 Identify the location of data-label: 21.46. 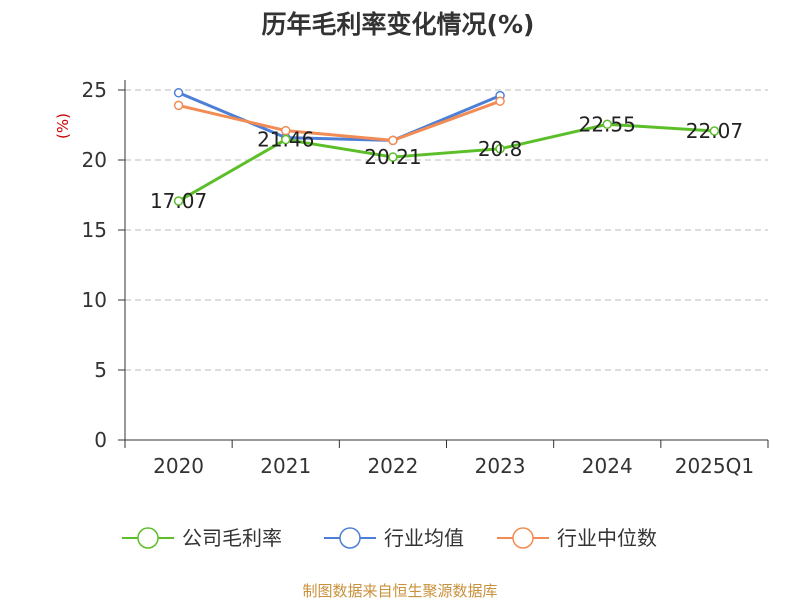
(285, 140).